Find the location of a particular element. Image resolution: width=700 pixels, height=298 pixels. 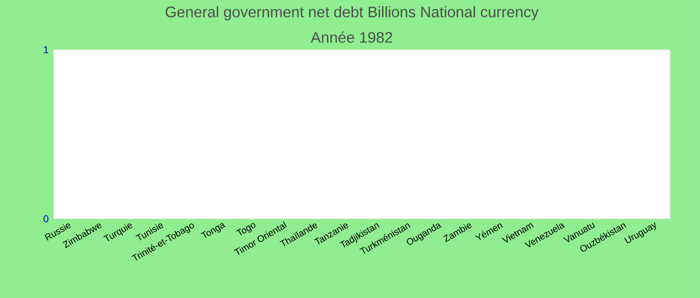

y-tick-label: 1 is located at coordinates (46, 49).